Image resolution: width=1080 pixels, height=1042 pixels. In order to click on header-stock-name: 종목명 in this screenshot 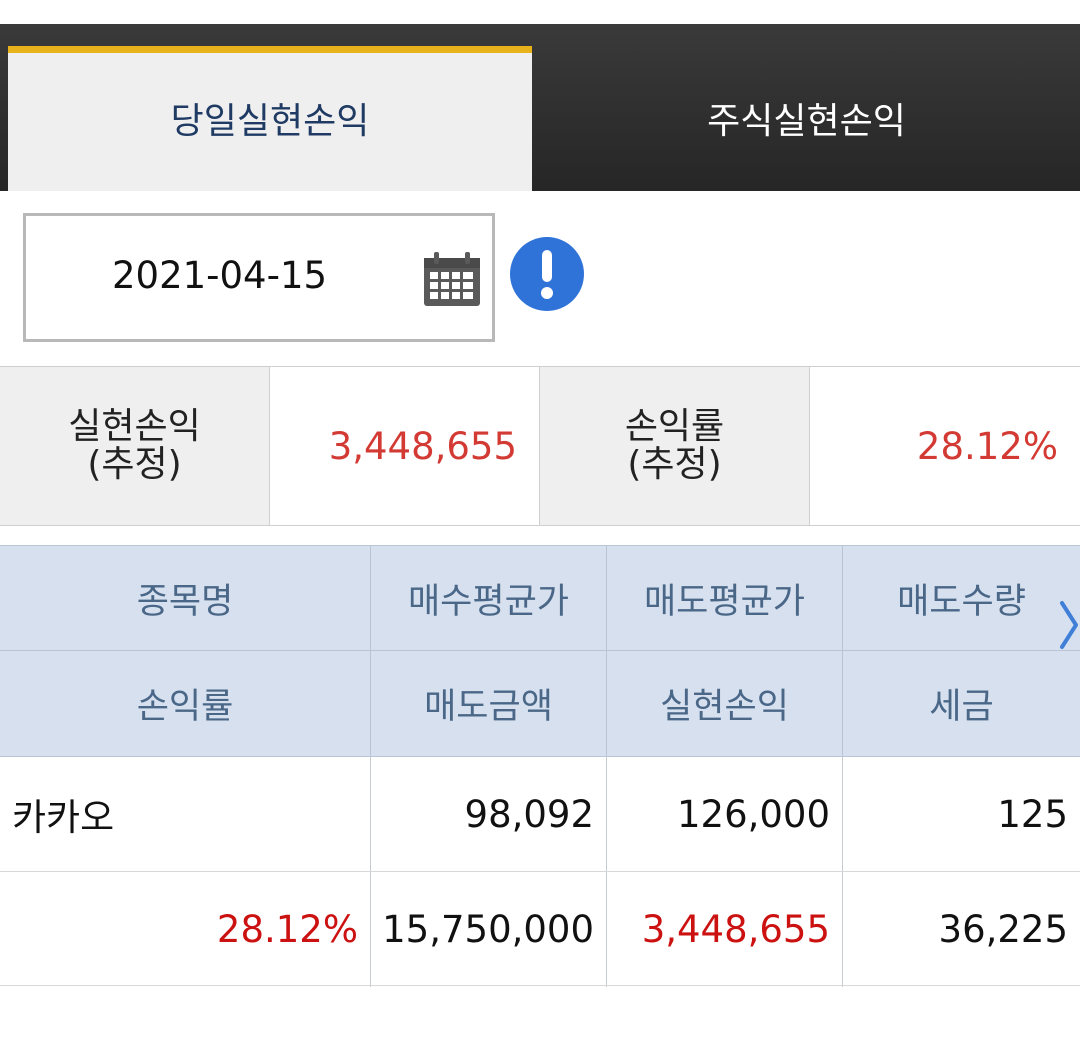, I will do `click(185, 598)`.